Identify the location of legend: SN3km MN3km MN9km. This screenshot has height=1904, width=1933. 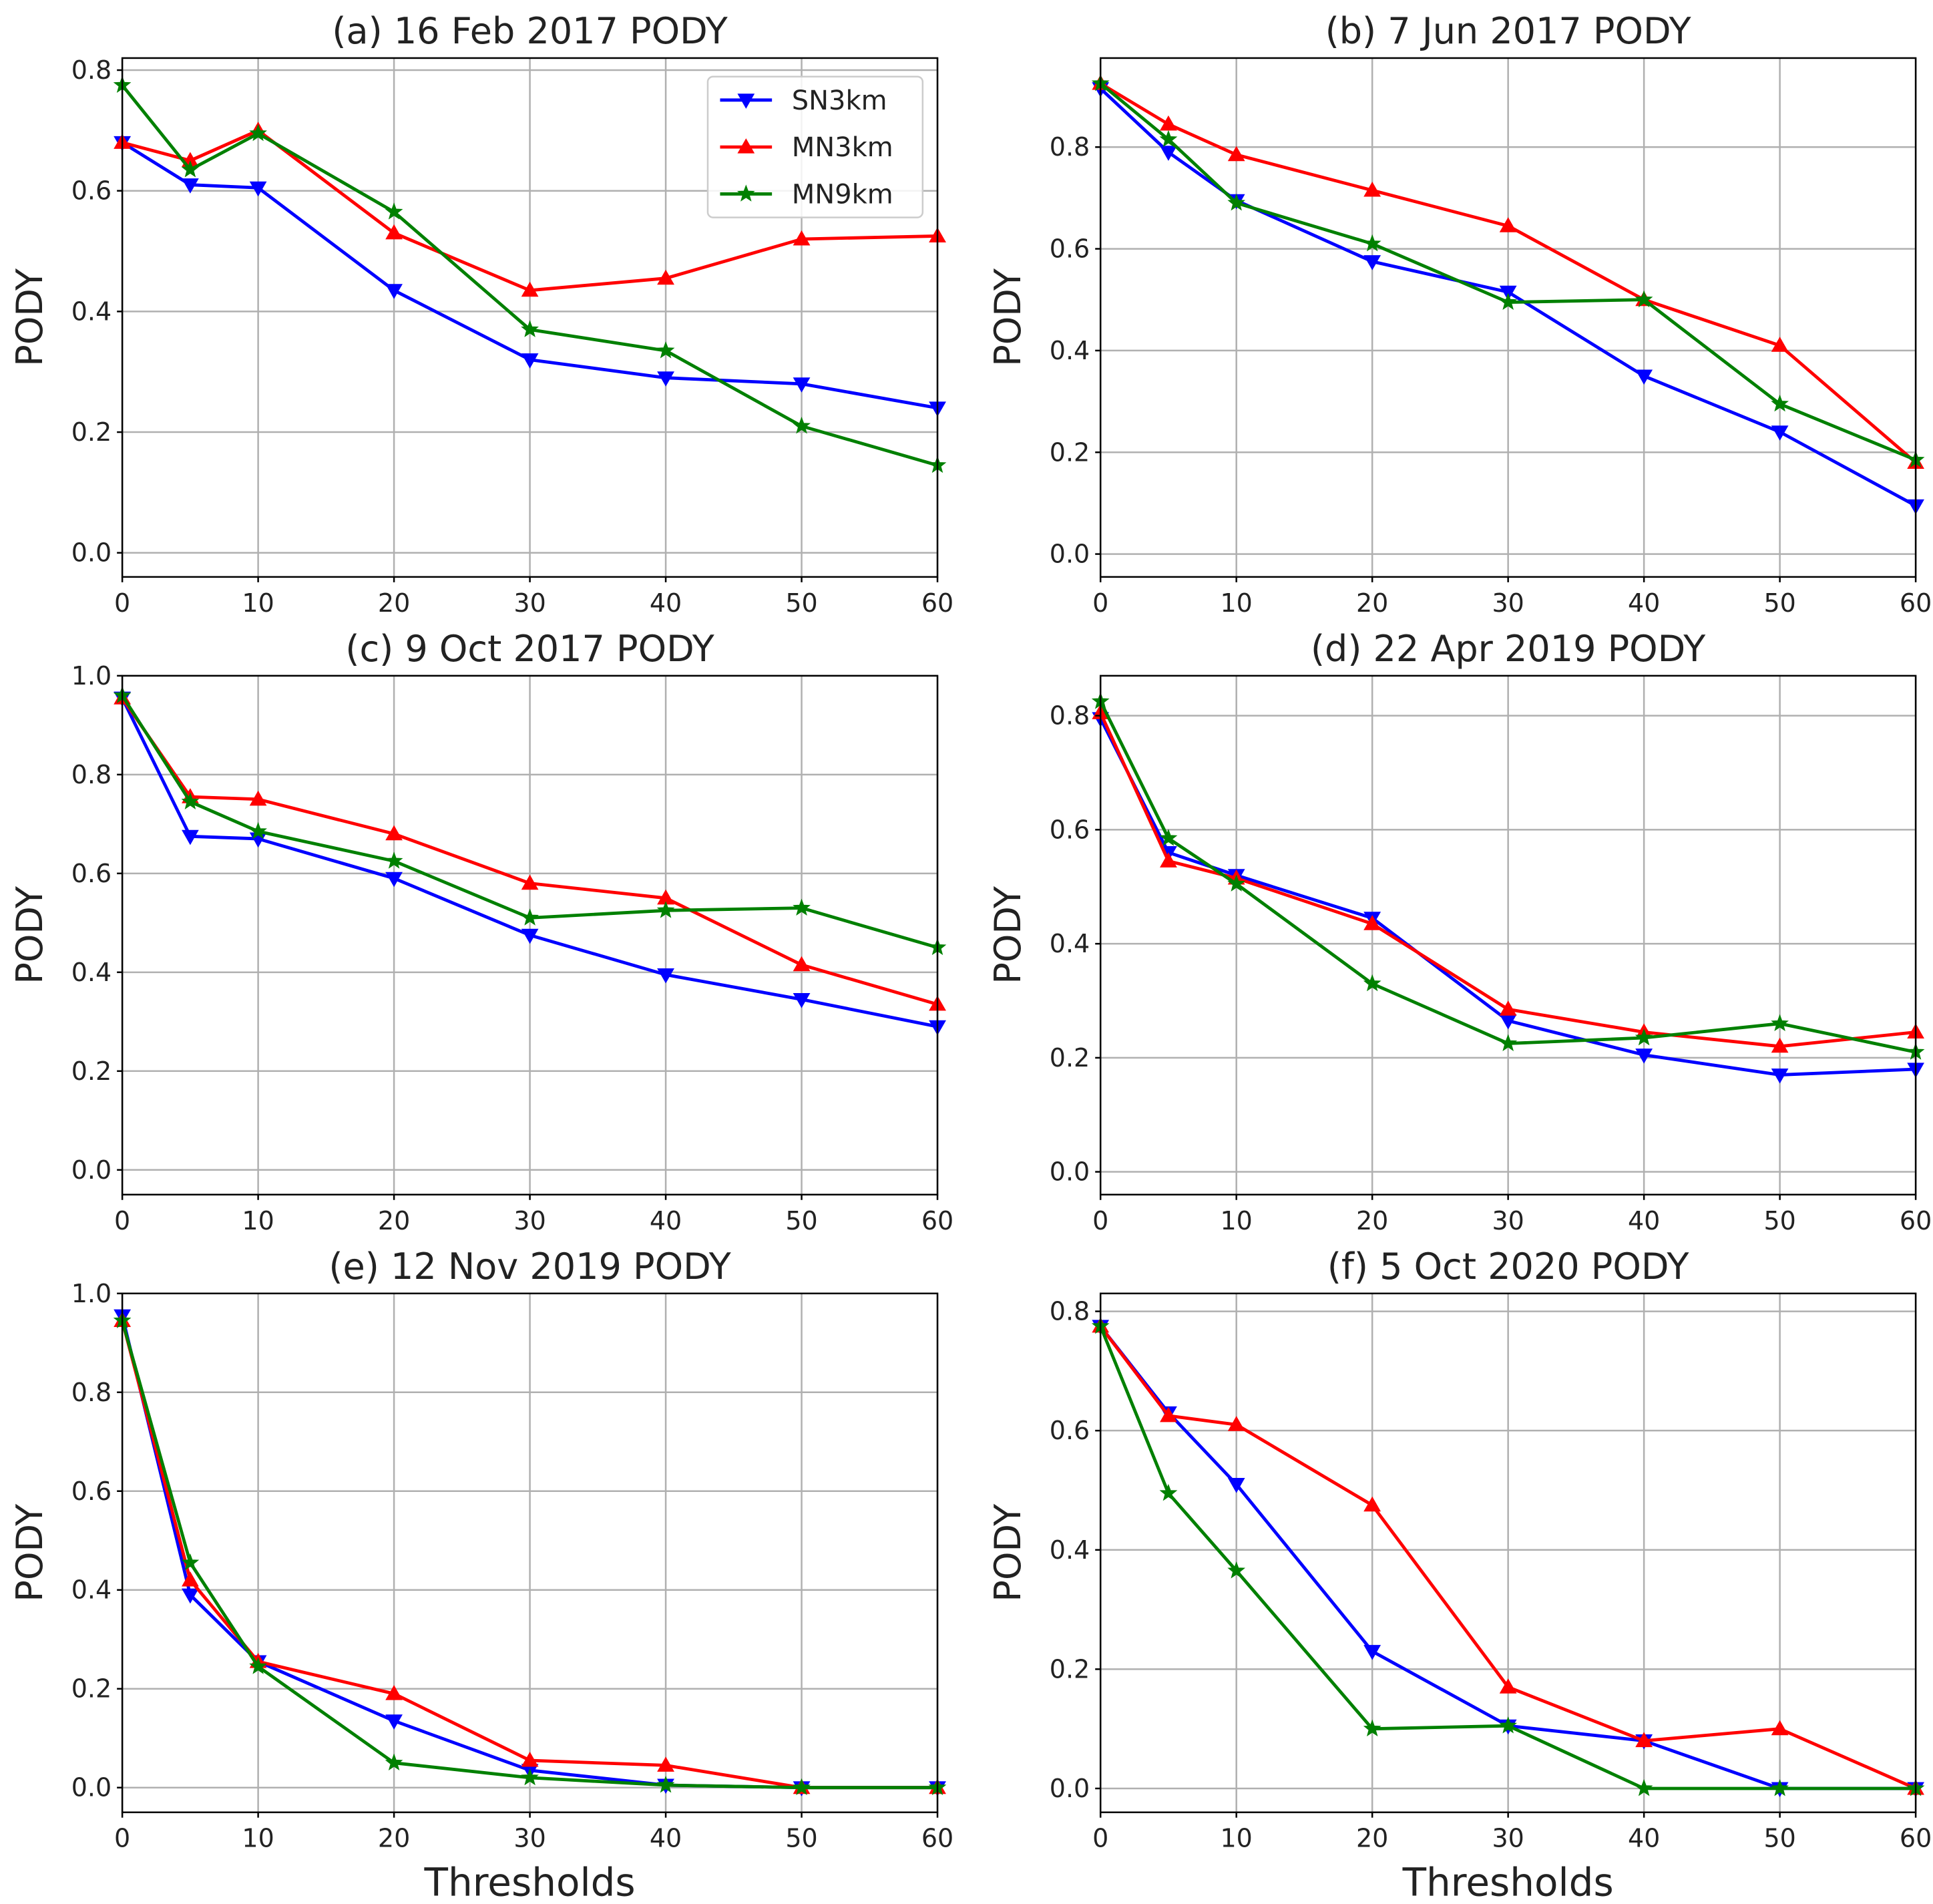
(815, 146).